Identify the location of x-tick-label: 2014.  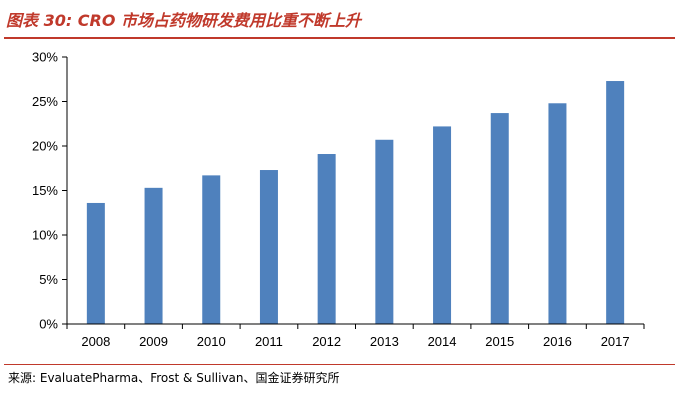
(442, 341).